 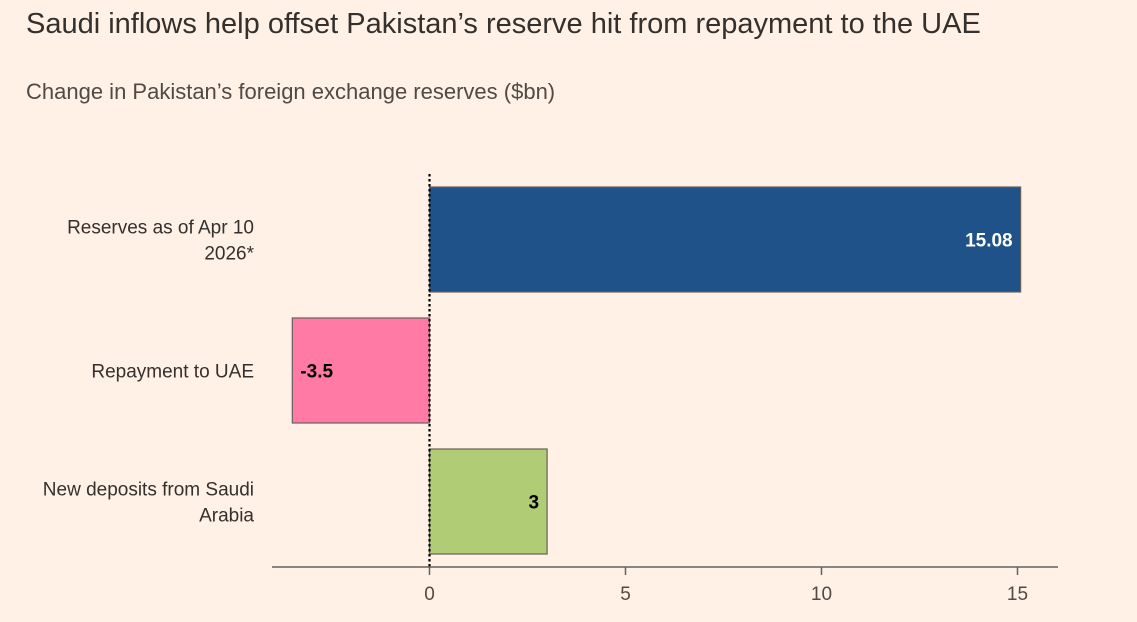 I want to click on category-label-line: 2026*, so click(x=229, y=254).